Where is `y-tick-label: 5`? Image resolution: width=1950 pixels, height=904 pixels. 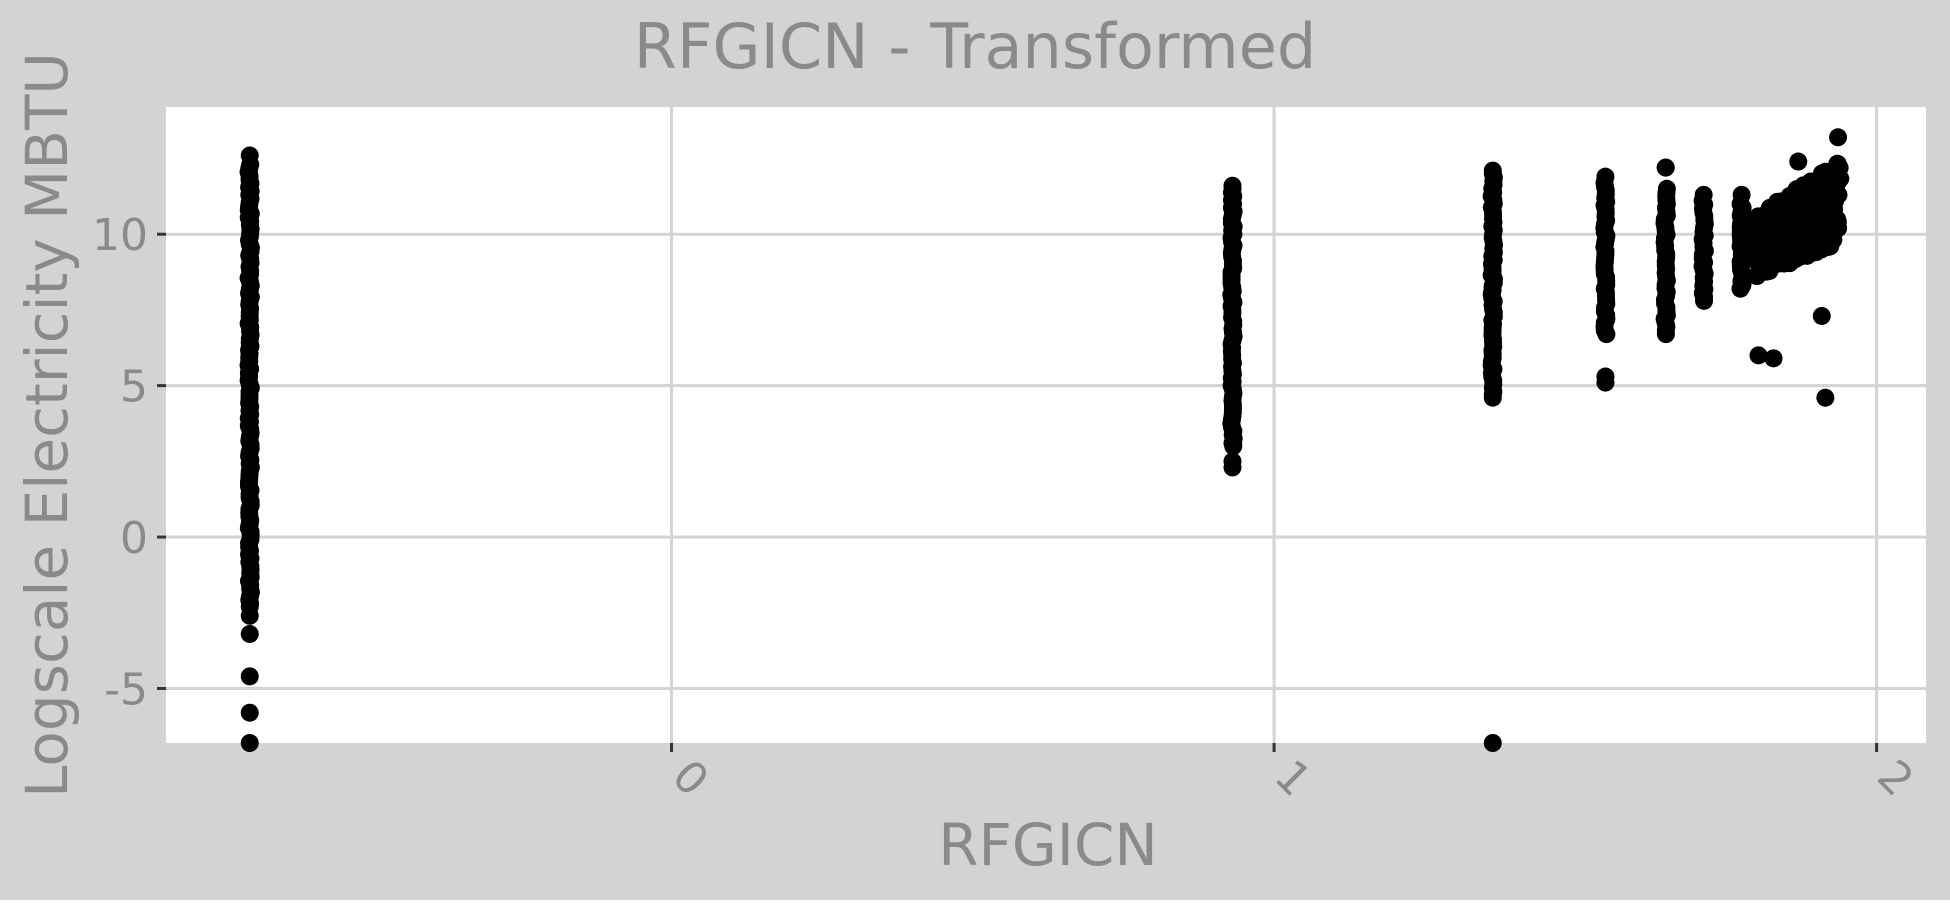 y-tick-label: 5 is located at coordinates (134, 387).